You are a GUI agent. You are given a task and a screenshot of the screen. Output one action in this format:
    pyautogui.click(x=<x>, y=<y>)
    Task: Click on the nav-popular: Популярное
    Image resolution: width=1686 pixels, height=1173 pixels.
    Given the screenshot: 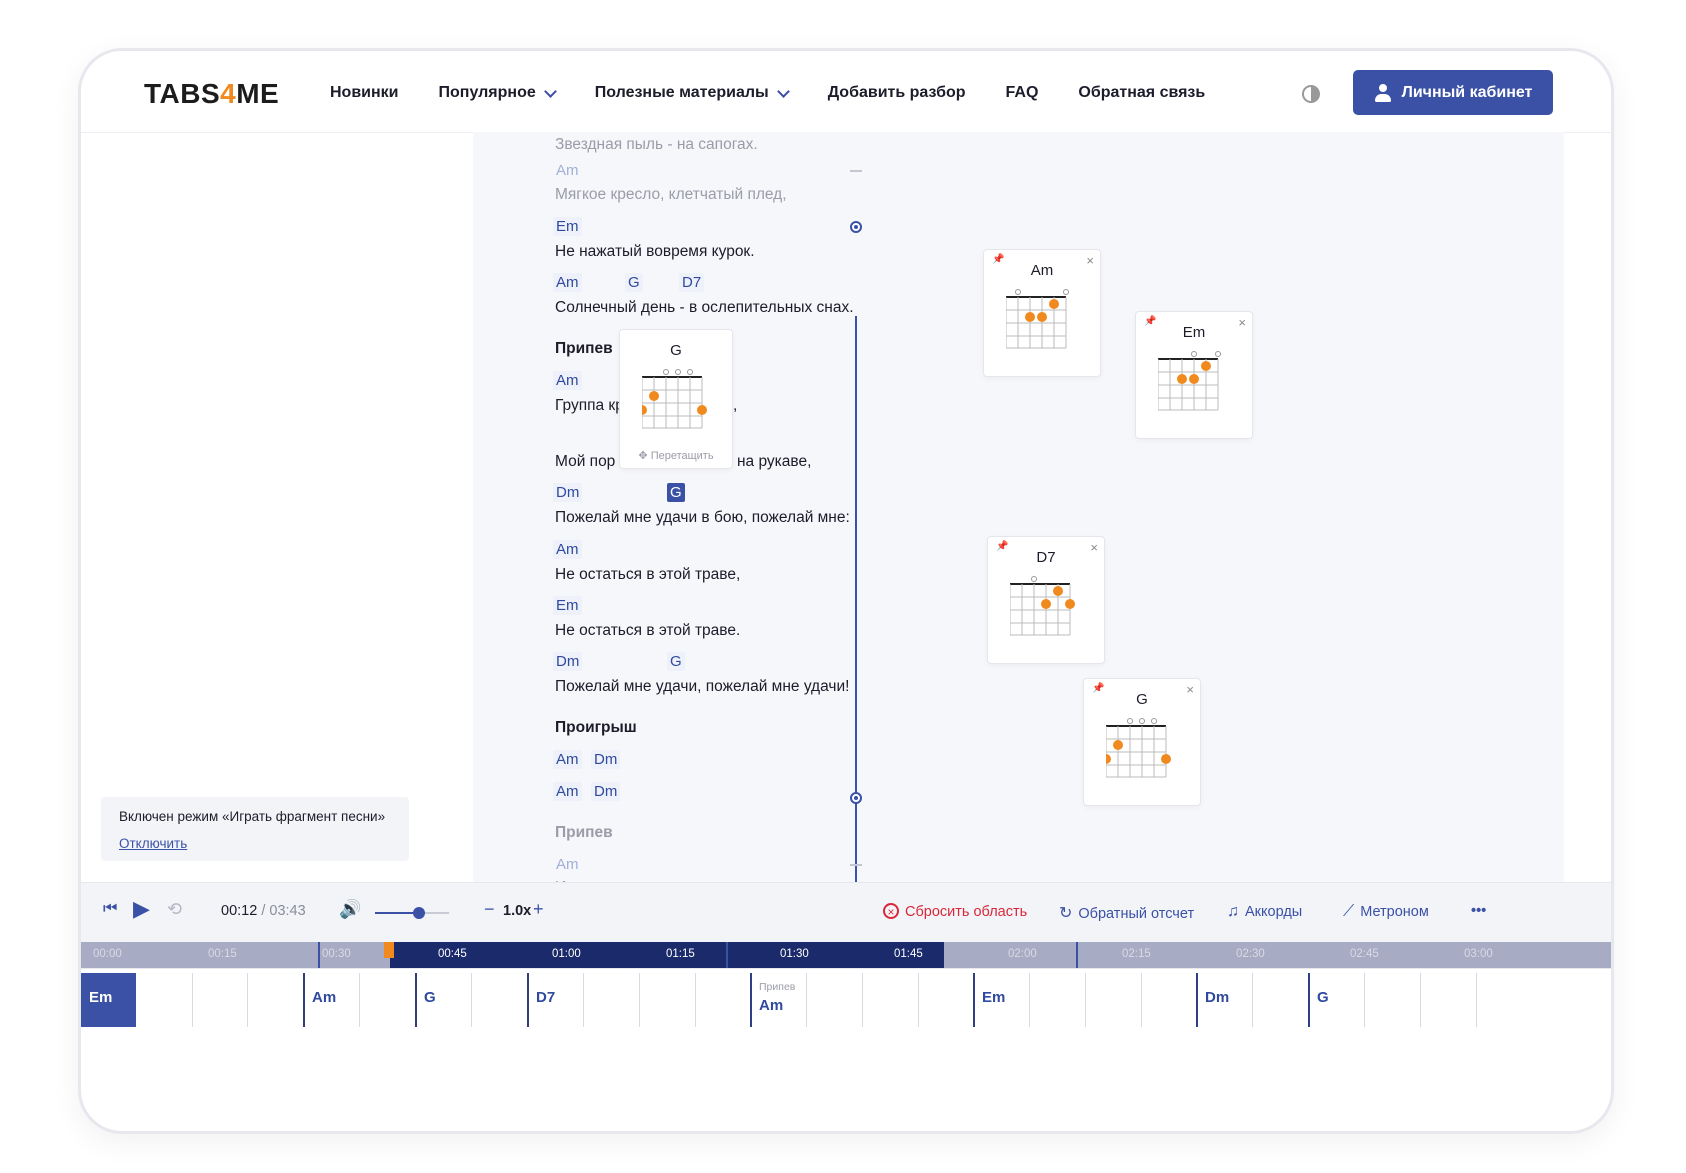 What is the action you would take?
    pyautogui.click(x=498, y=93)
    